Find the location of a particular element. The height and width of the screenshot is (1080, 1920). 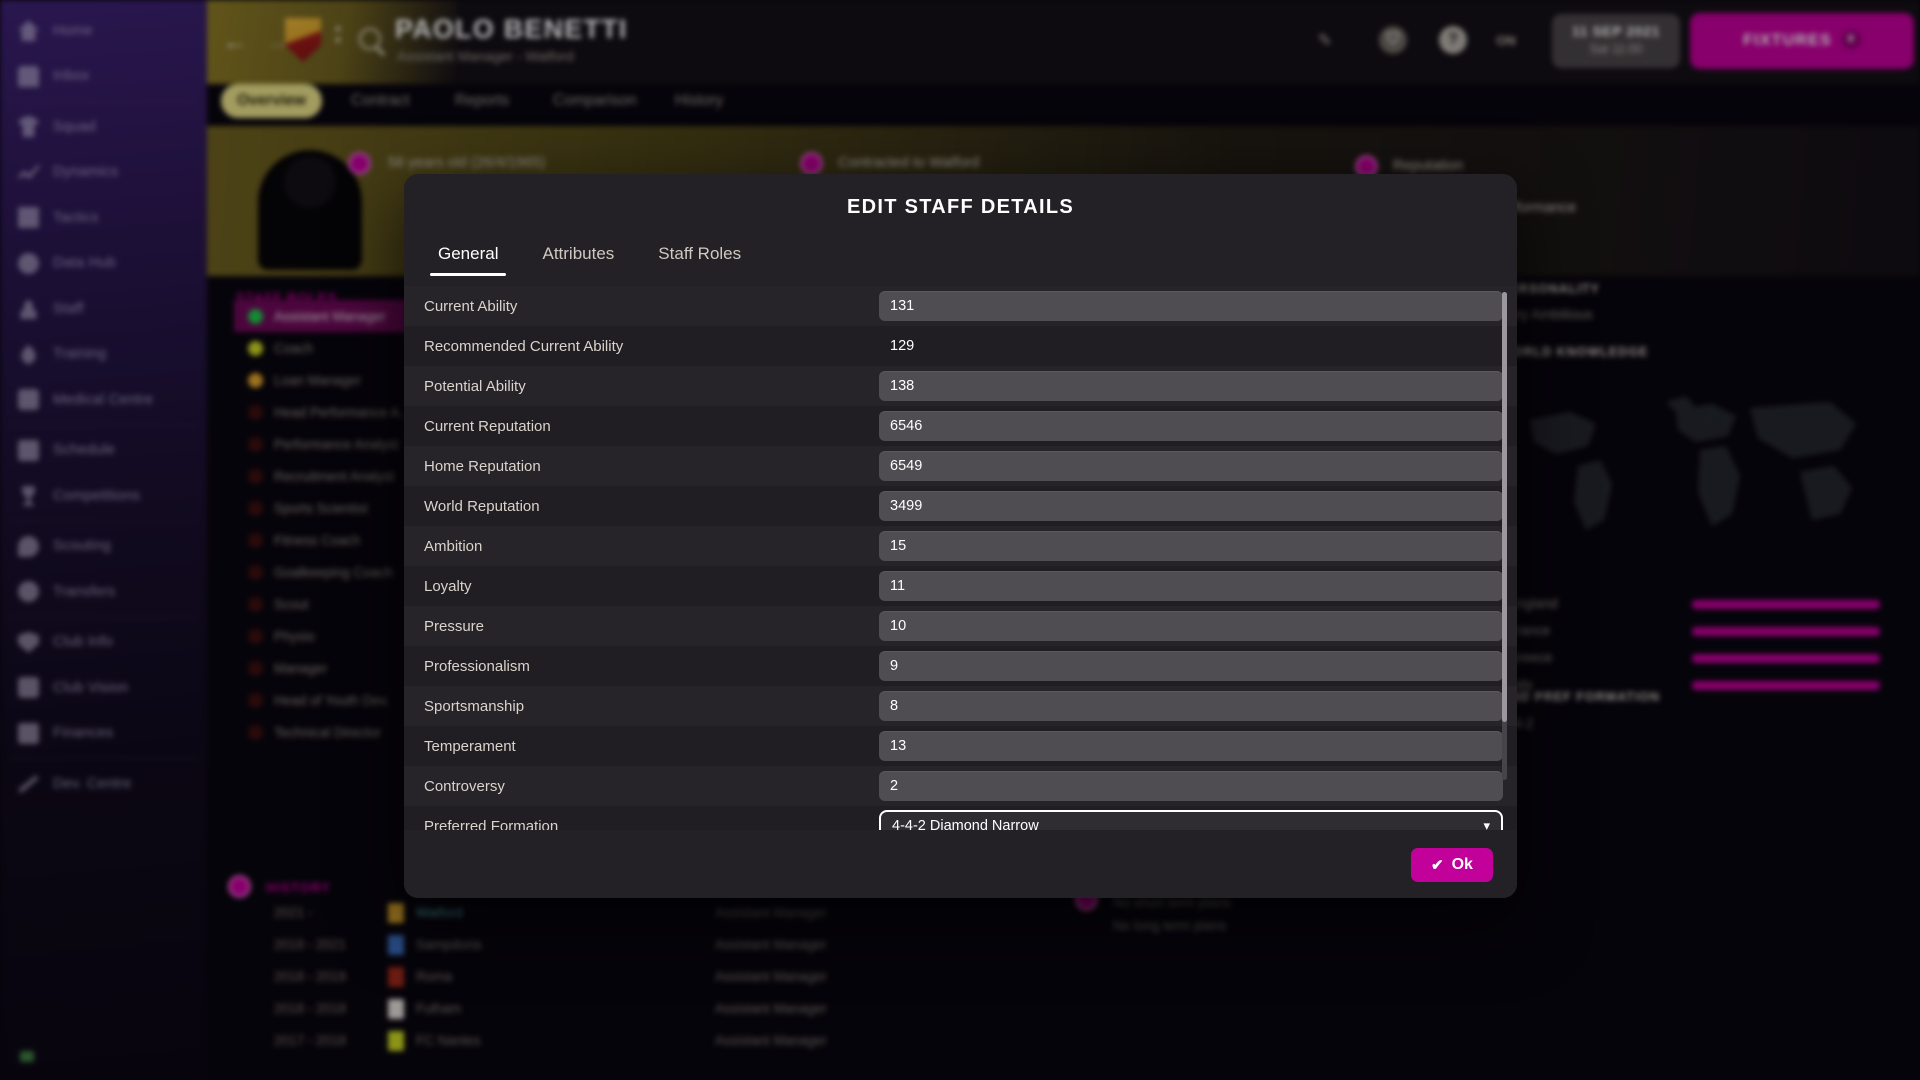

staff-role-item: Performance Analyst is located at coordinates (329, 444).